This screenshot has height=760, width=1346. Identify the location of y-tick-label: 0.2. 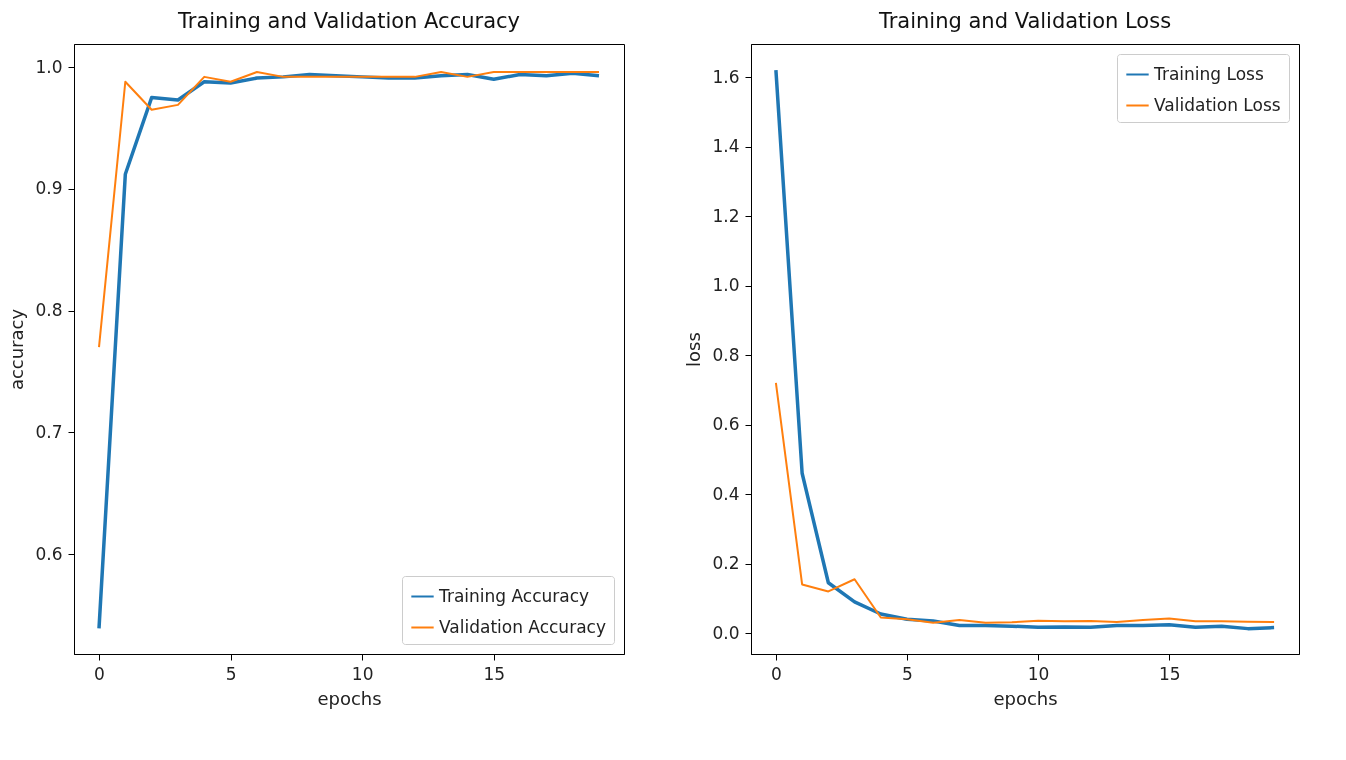
(726, 563).